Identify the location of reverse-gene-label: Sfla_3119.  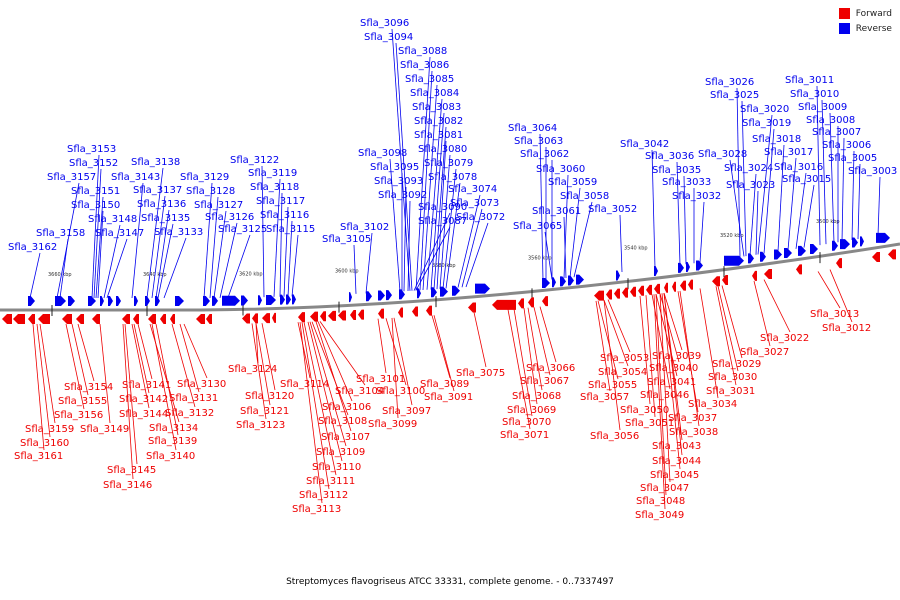
(272, 173).